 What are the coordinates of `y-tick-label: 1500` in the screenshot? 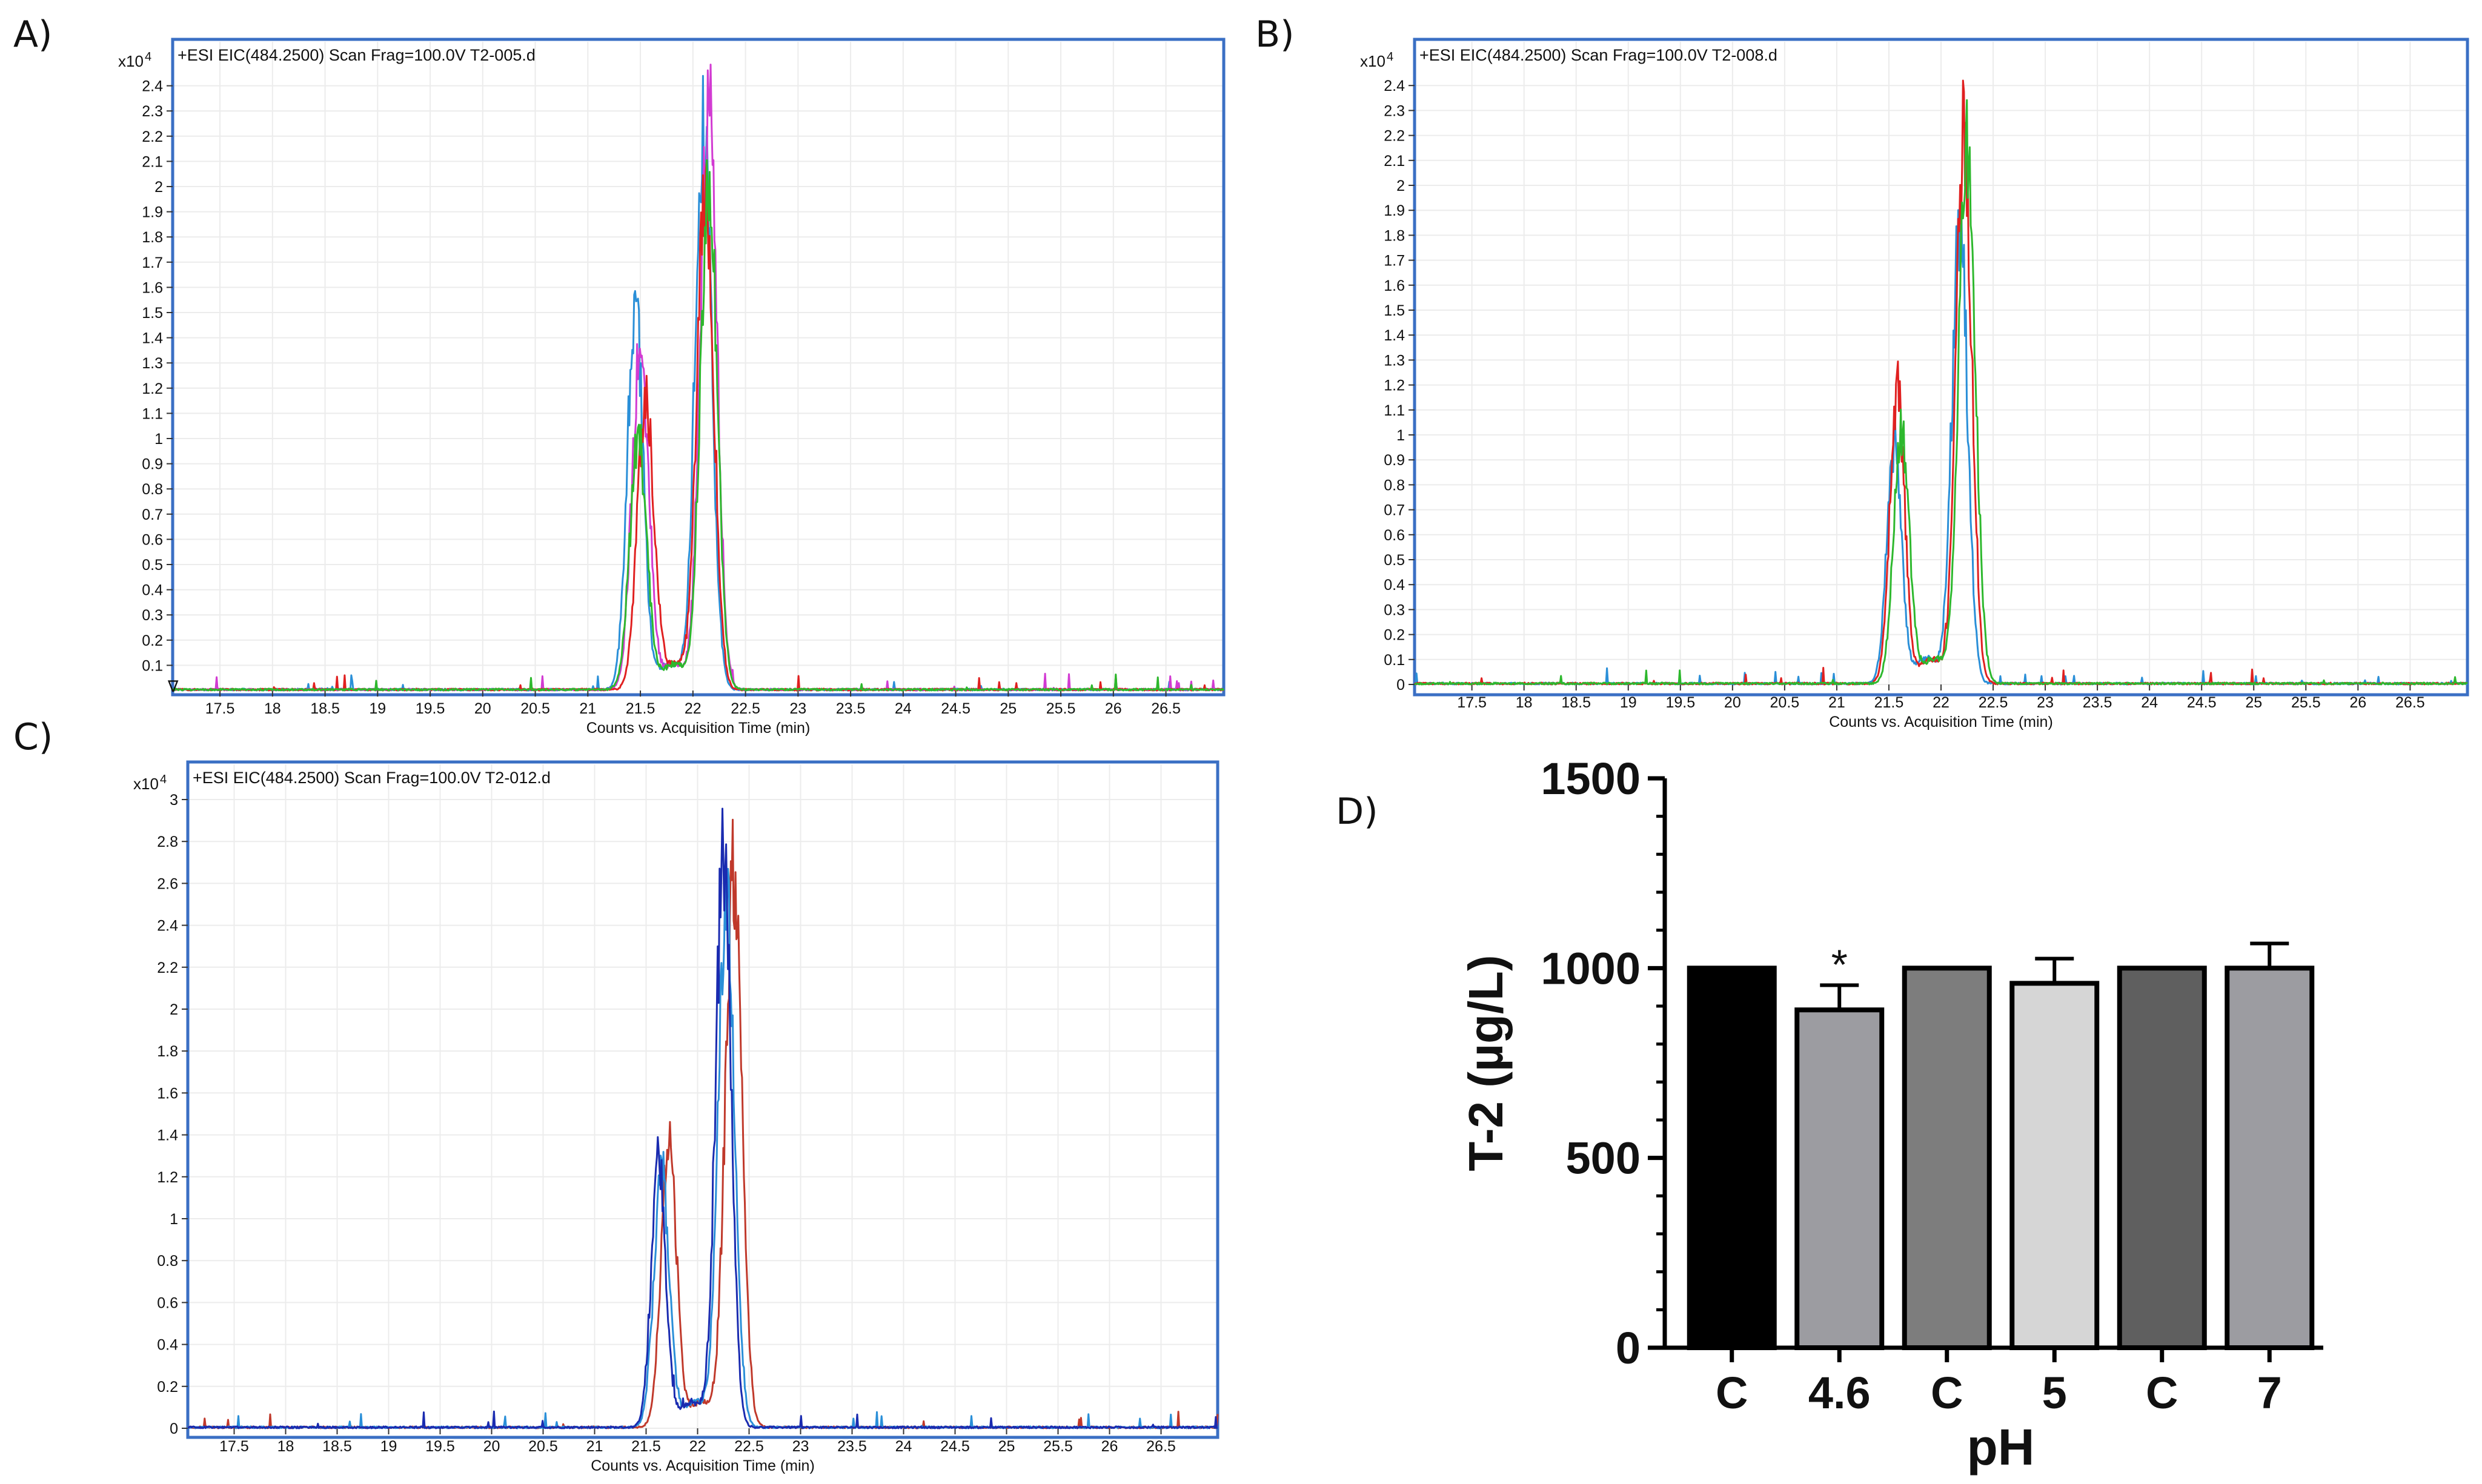 It's located at (1591, 779).